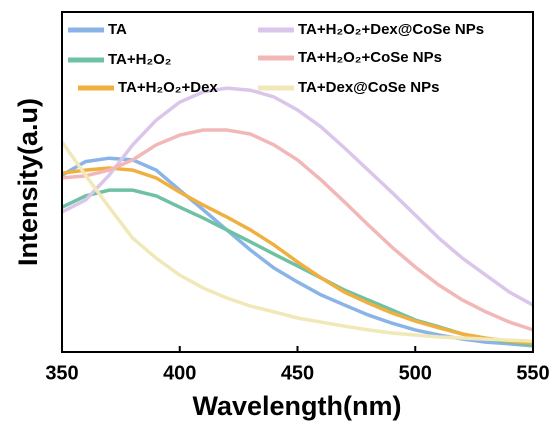  Describe the element at coordinates (370, 57) in the screenshot. I see `legend-label: TA+H₂O₂+CoSe NPs` at that location.